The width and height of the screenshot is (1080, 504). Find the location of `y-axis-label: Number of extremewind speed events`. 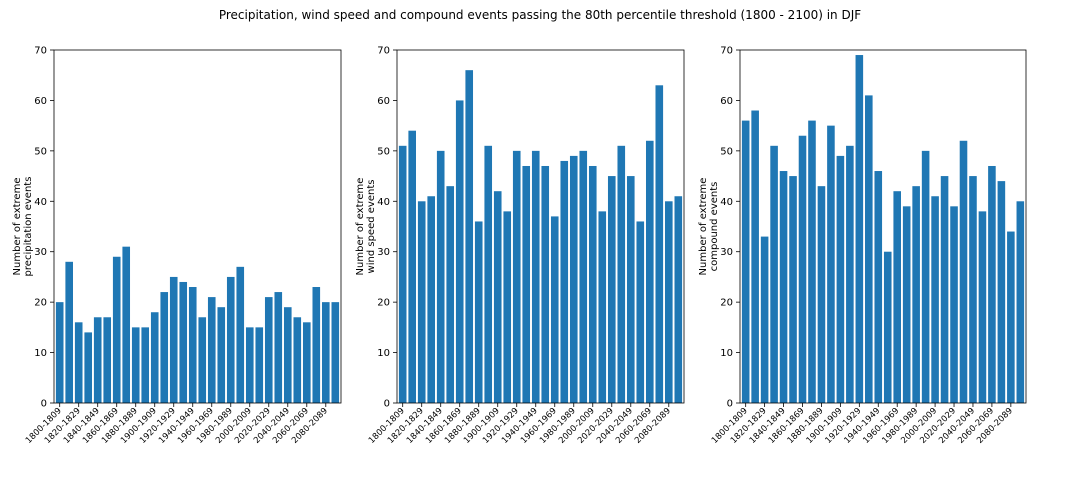

y-axis-label: Number of extremewind speed events is located at coordinates (366, 227).